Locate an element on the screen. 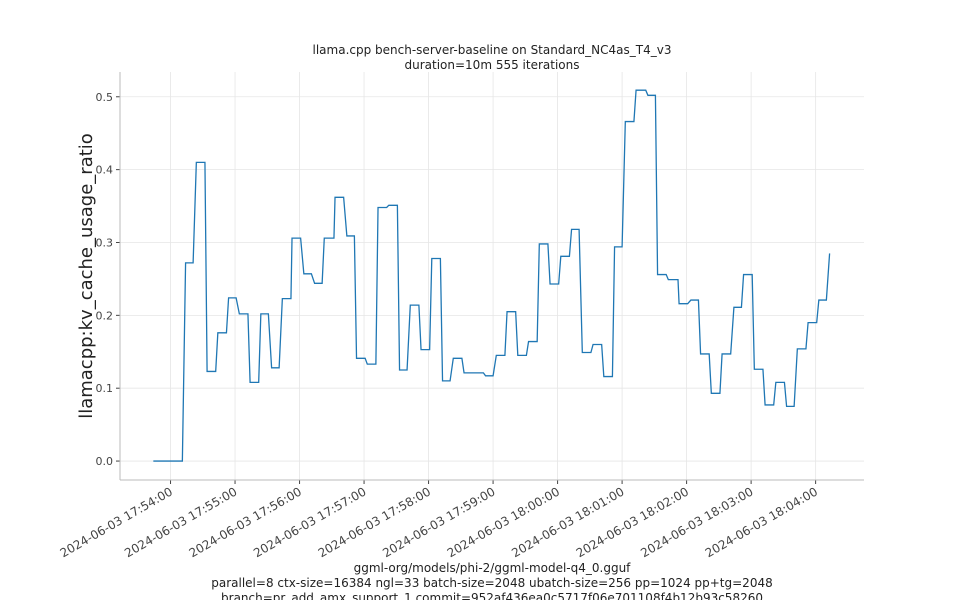  y-tick-label: 0.4 is located at coordinates (105, 170).